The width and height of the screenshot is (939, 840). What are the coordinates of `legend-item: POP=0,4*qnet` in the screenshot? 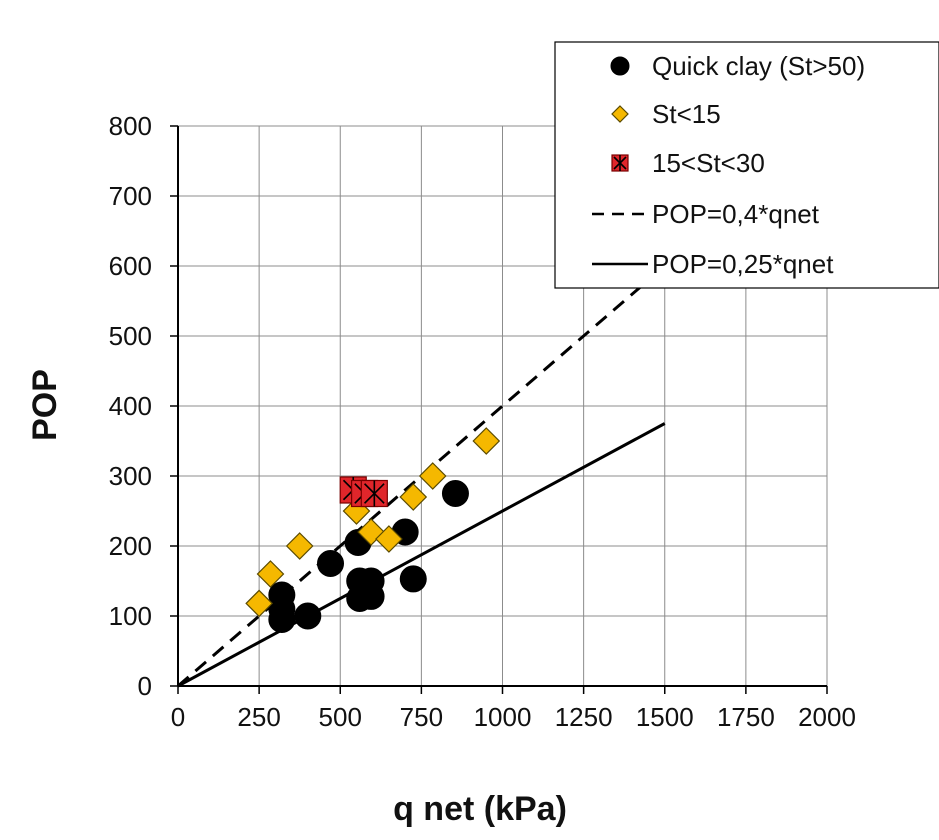 It's located at (706, 214).